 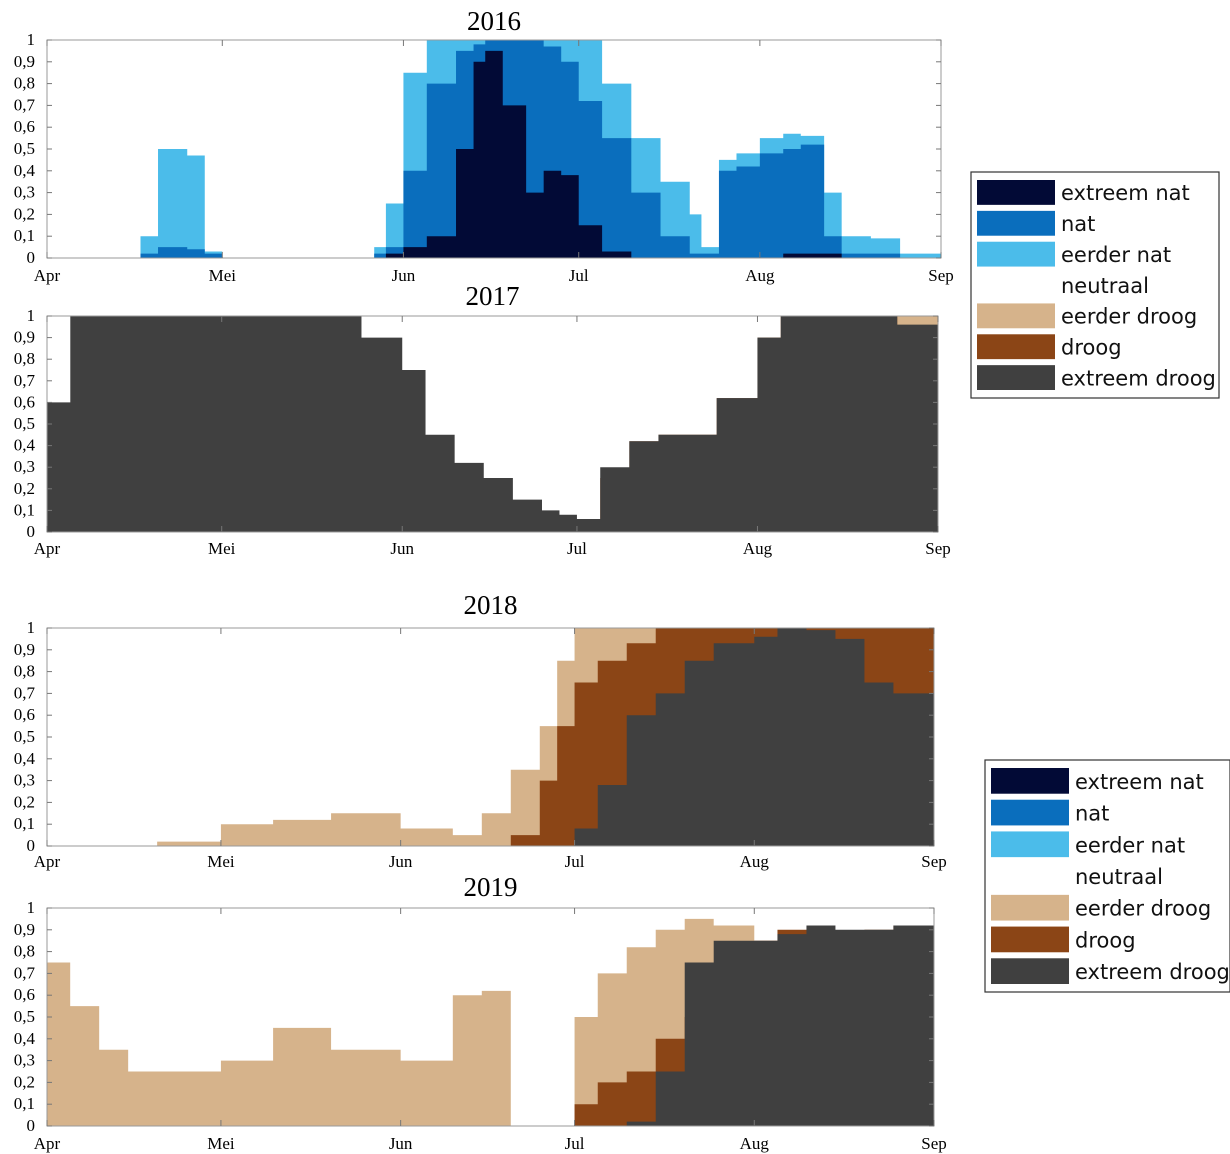 What do you see at coordinates (494, 154) in the screenshot?
I see `series-extreem-nat` at bounding box center [494, 154].